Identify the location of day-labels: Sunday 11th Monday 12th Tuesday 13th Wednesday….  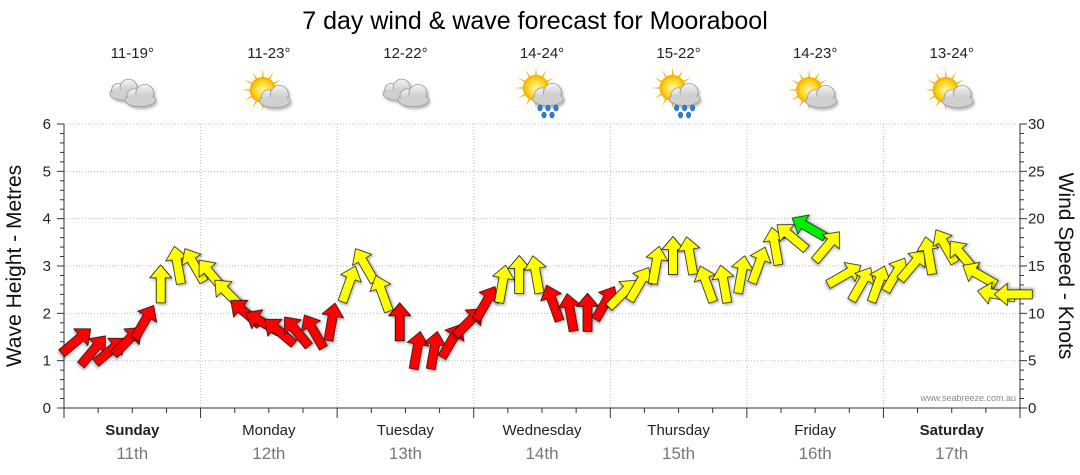
(544, 442).